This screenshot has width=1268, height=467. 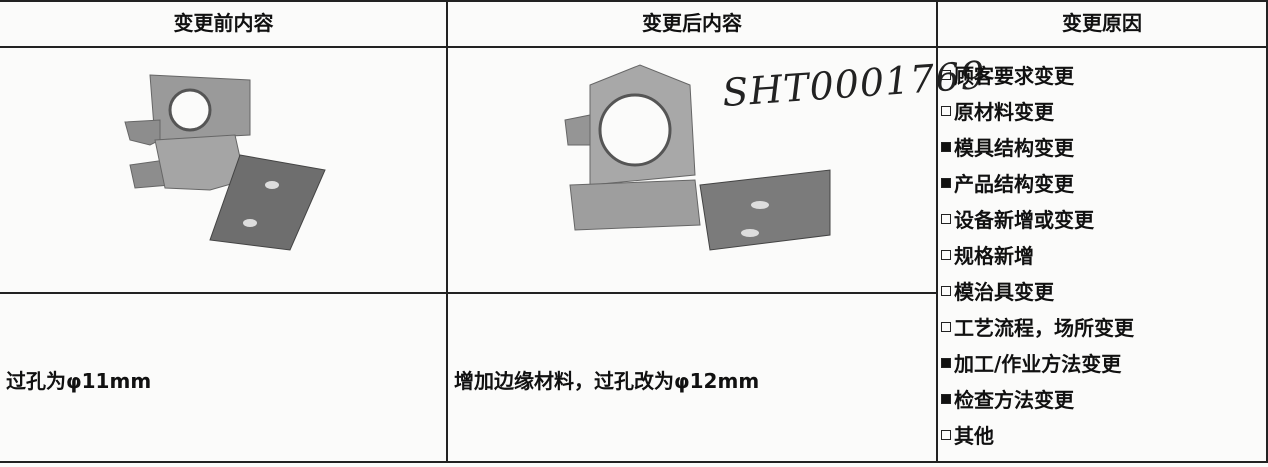 I want to click on reason-item: 顾客要求变更, so click(x=1007, y=74).